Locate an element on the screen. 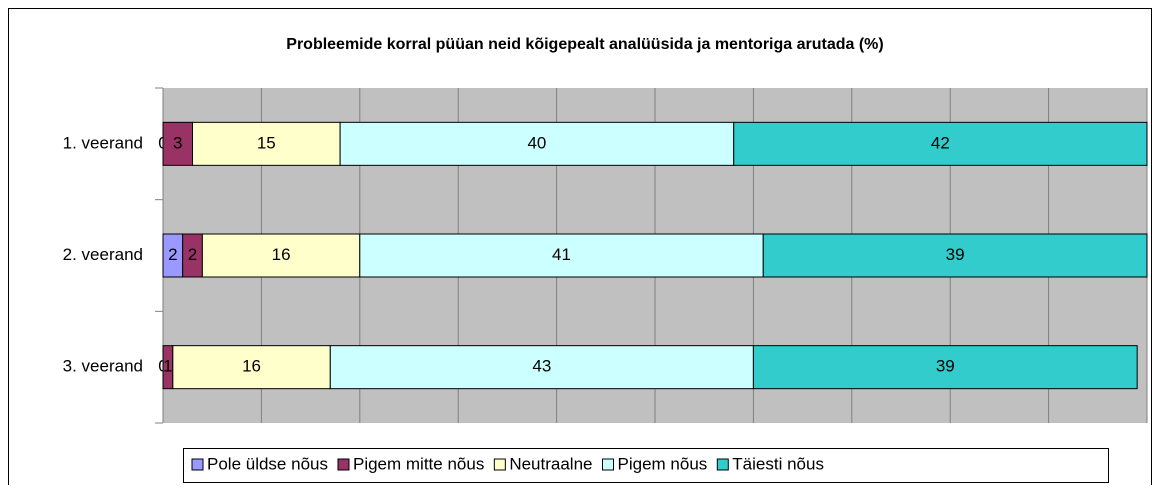  legend-label: Pigem nõus is located at coordinates (663, 463).